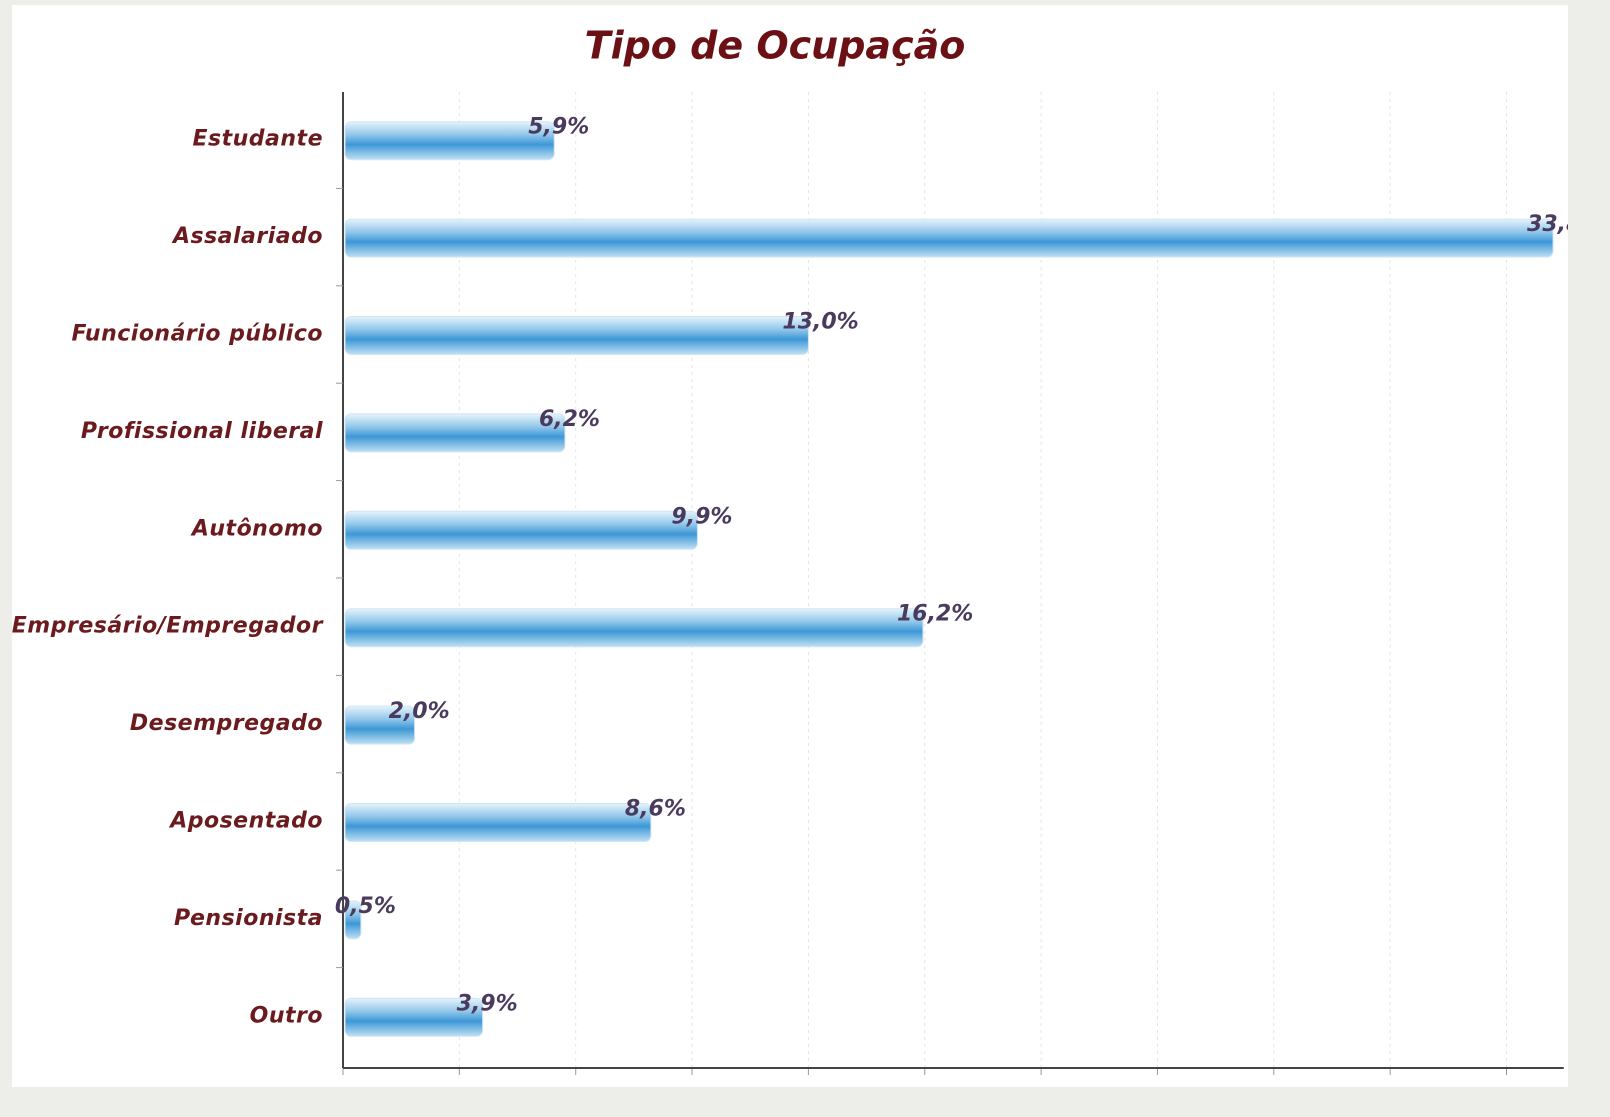  I want to click on value-label: 9,9%, so click(701, 516).